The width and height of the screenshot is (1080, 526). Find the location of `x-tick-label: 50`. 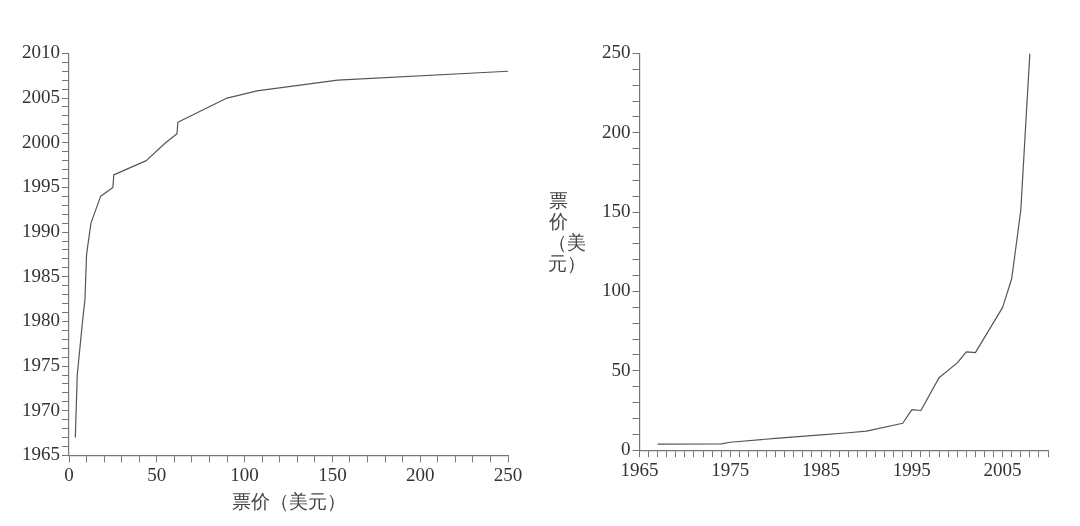

x-tick-label: 50 is located at coordinates (157, 474).